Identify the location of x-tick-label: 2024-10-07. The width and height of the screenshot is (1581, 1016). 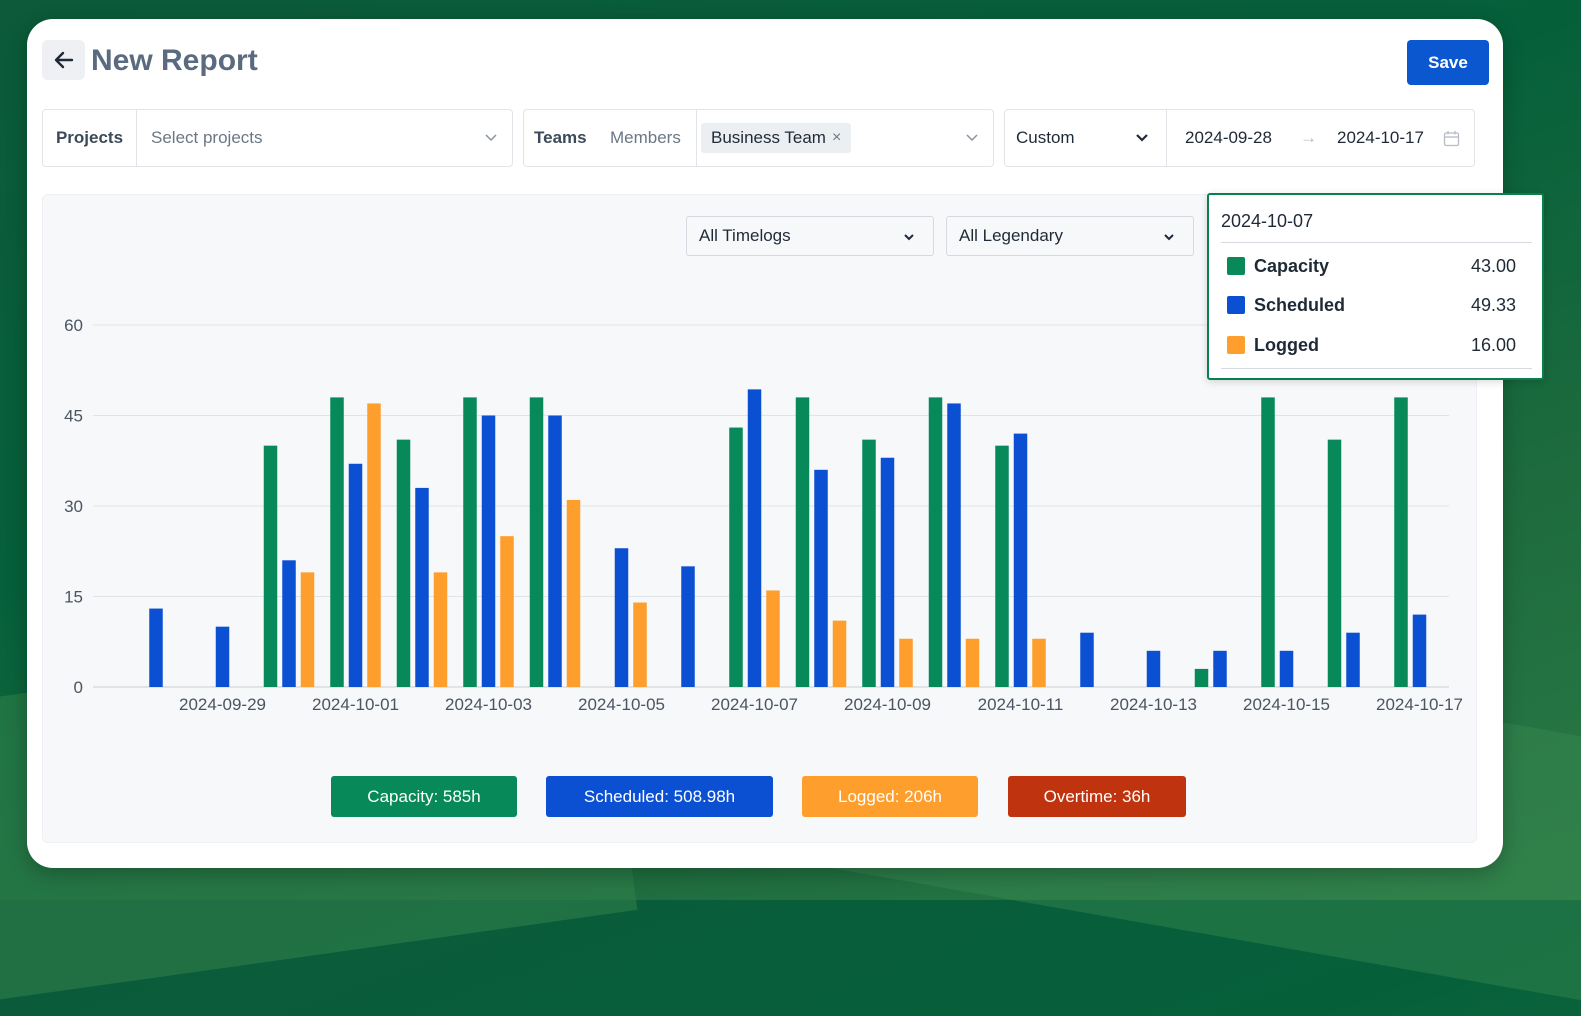
(754, 704).